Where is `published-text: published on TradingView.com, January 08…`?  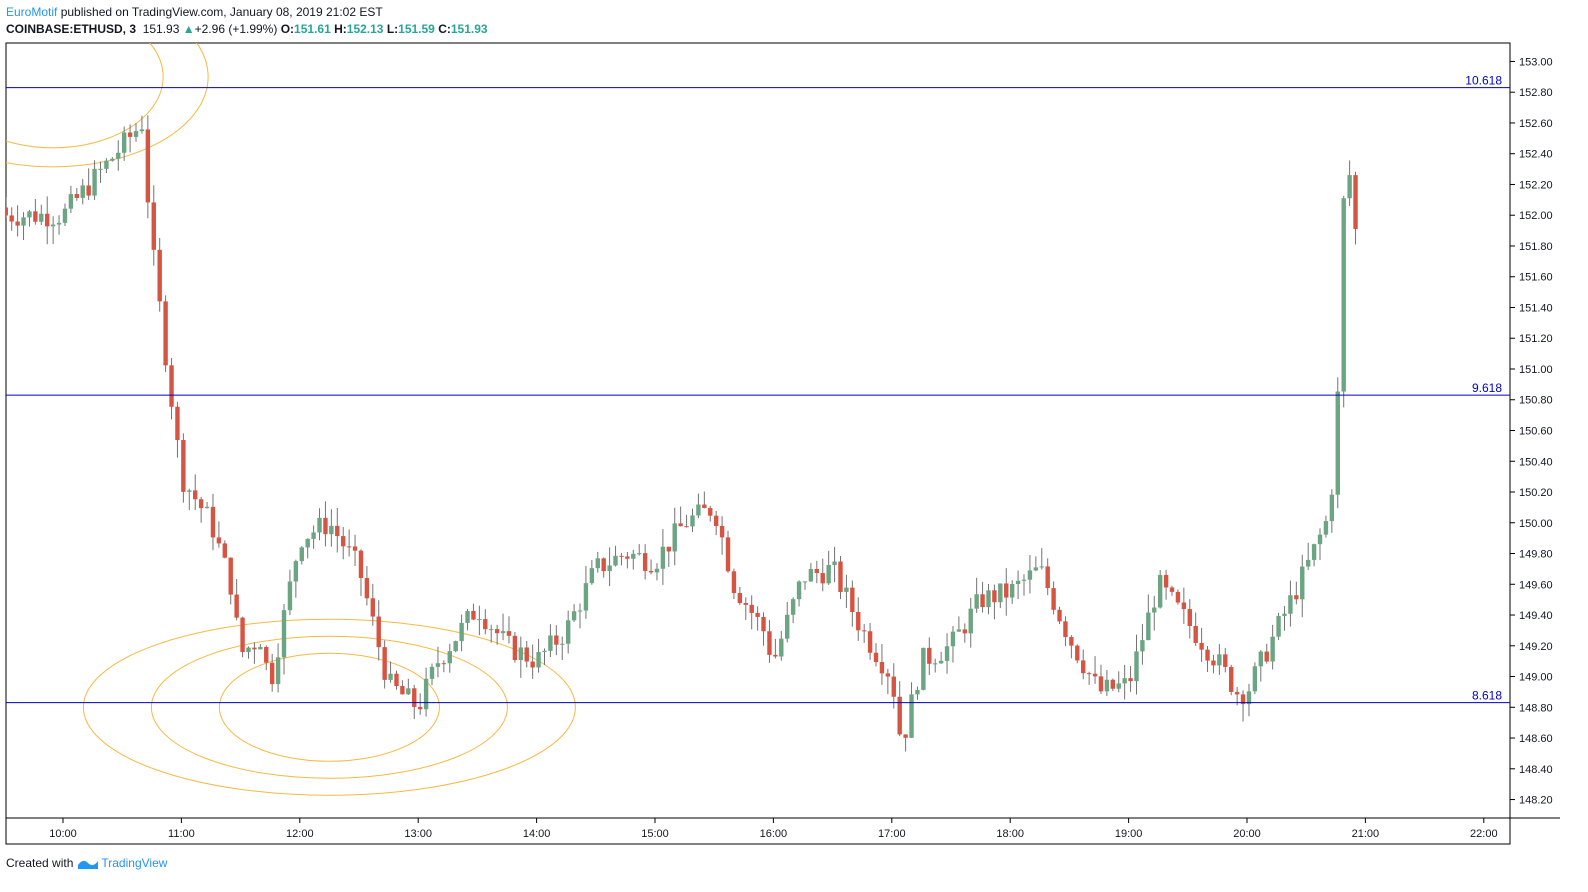 published-text: published on TradingView.com, January 08… is located at coordinates (221, 12).